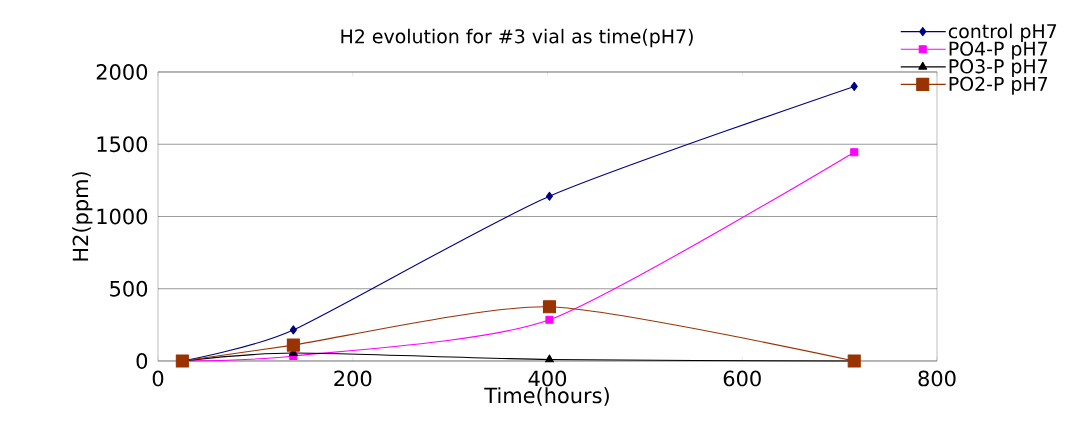 Image resolution: width=1083 pixels, height=445 pixels. Describe the element at coordinates (998, 50) in the screenshot. I see `legend-label: PO4-P pH7` at that location.